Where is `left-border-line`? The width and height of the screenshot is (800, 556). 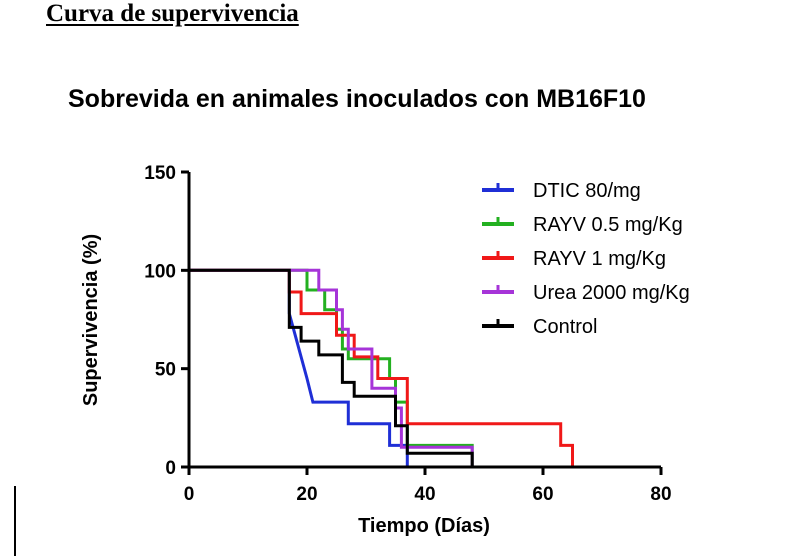 left-border-line is located at coordinates (15, 521).